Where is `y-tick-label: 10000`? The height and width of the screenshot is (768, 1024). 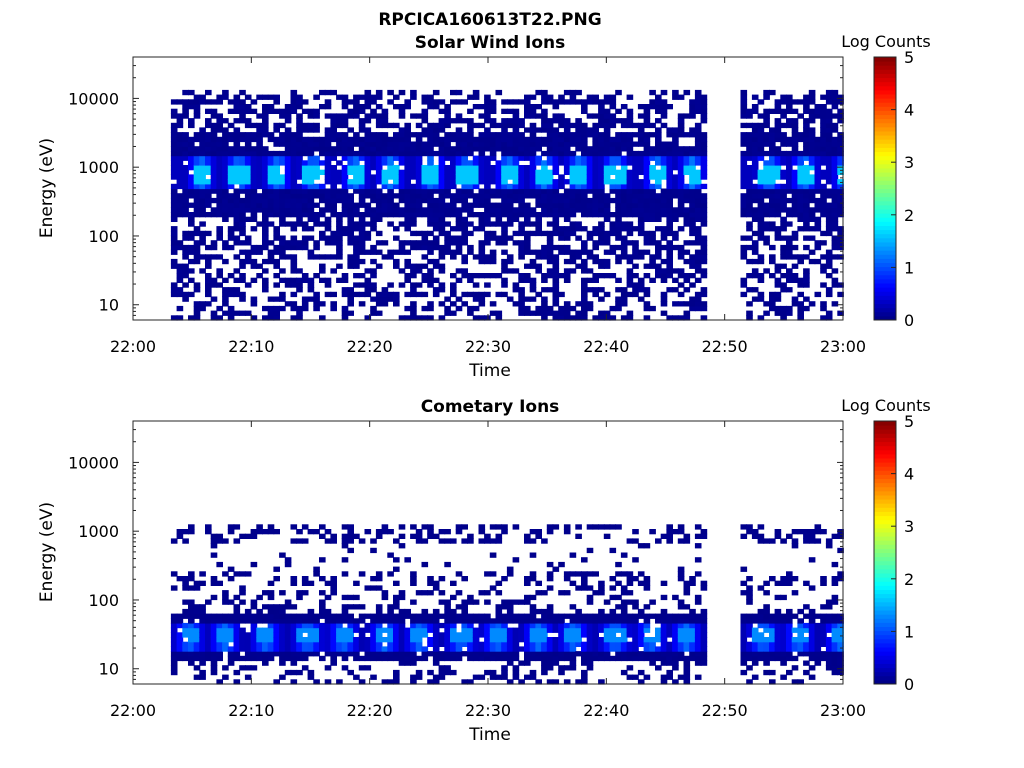
y-tick-label: 10000 is located at coordinates (93, 98).